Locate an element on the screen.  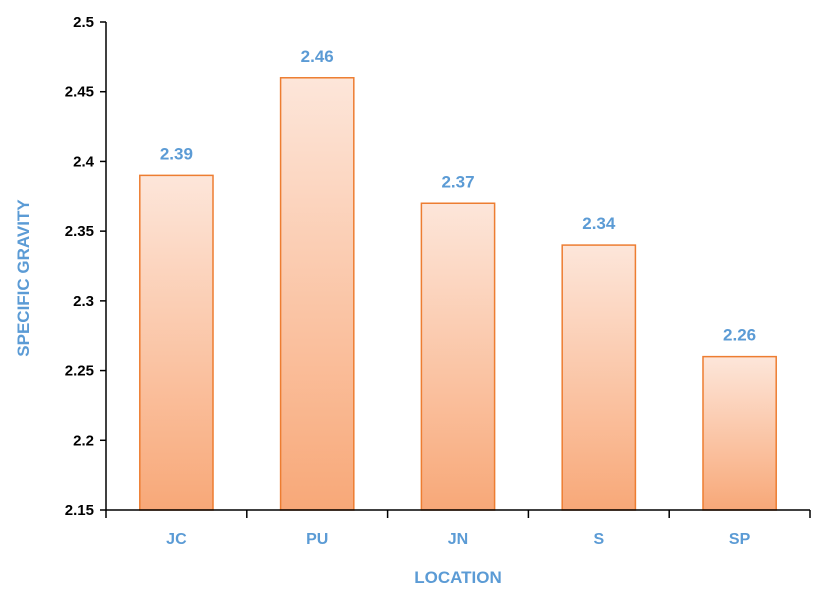
x-tick-label-jc: JC is located at coordinates (176, 539).